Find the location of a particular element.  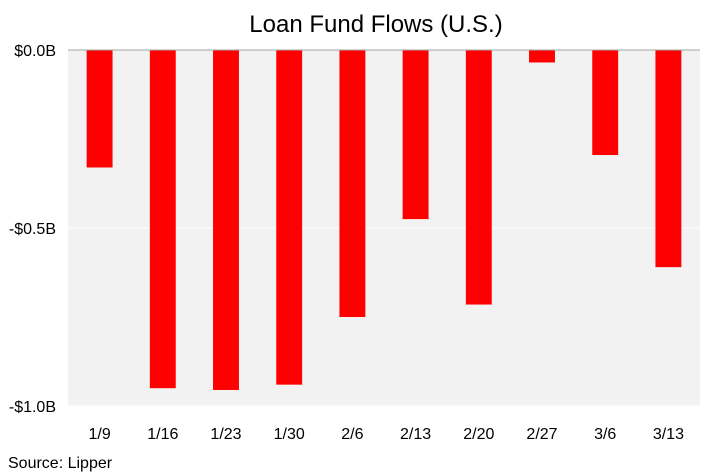

x-tick-label: 2/27 is located at coordinates (541, 434).